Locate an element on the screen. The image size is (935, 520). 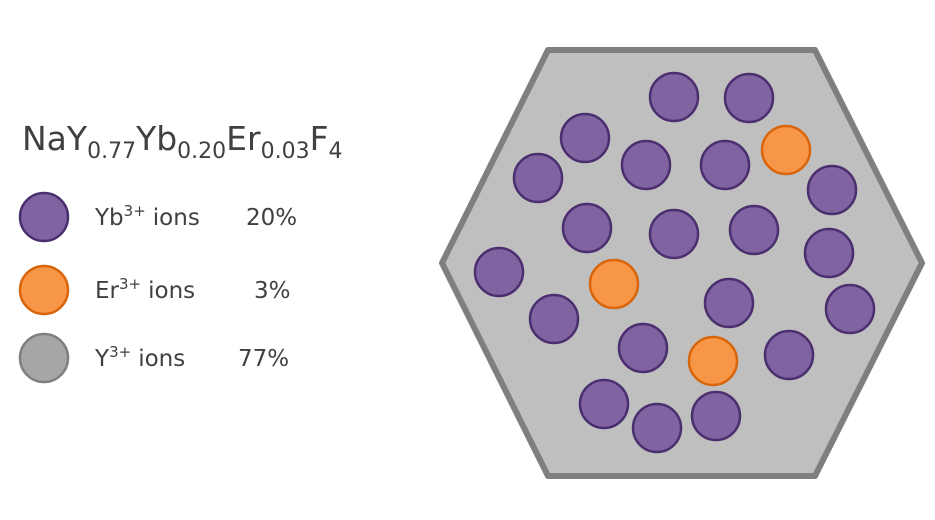
formula-sub: 0.77 is located at coordinates (111, 151).